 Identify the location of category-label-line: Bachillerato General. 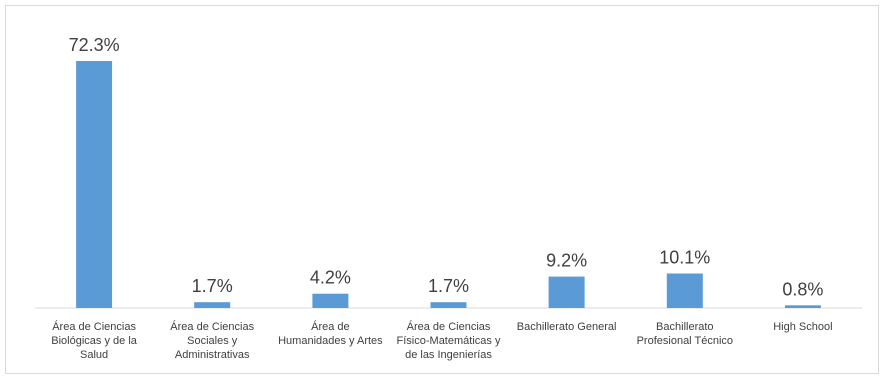
(567, 327).